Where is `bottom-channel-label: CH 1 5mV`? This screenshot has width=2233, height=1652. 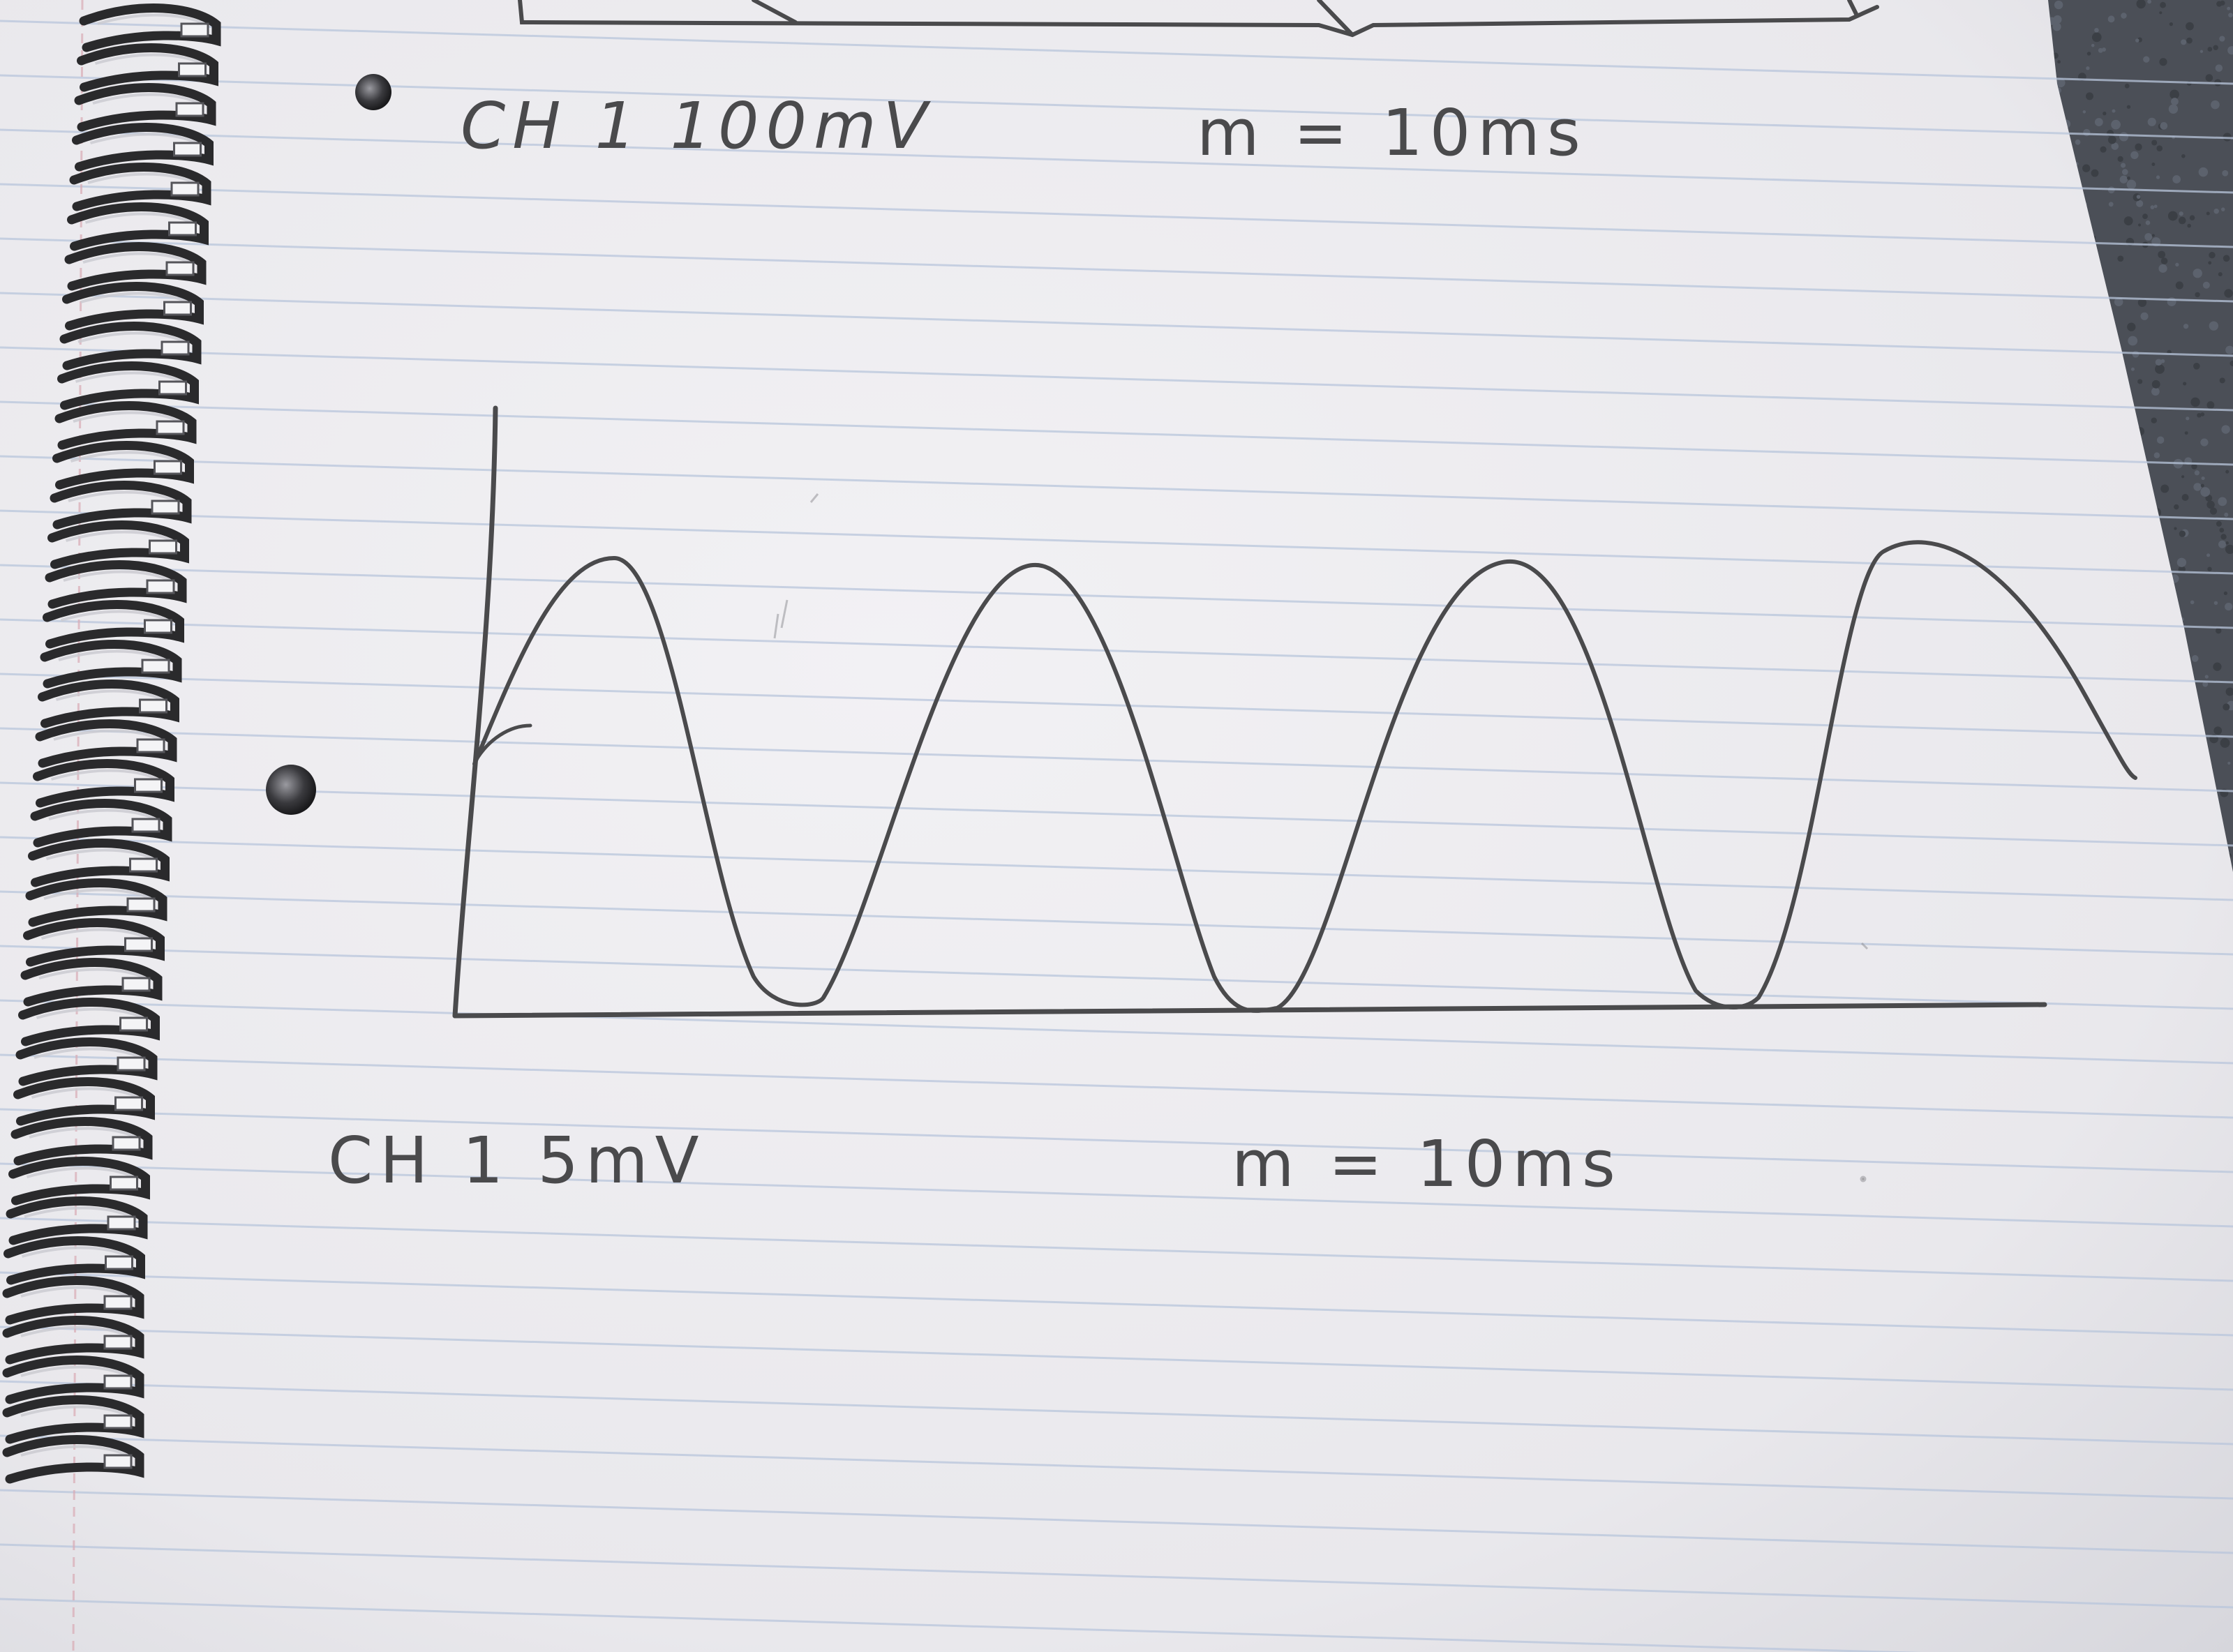
bottom-channel-label: CH 1 5mV is located at coordinates (517, 1160).